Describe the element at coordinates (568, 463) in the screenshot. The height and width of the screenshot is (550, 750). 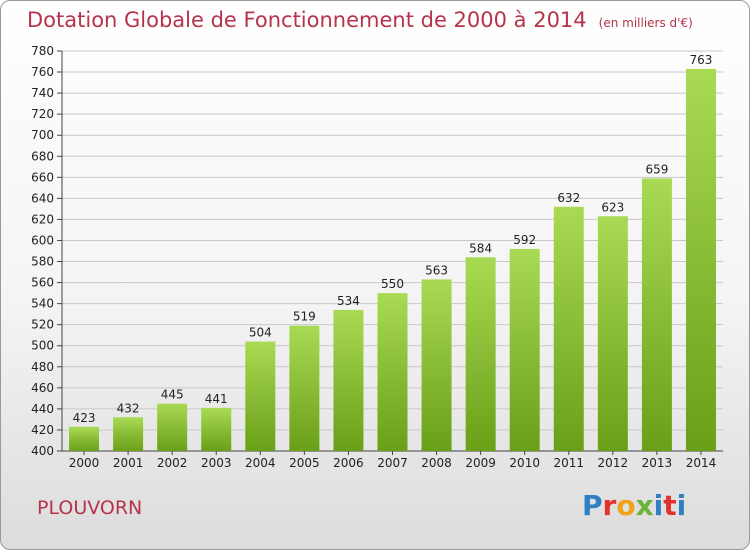
I see `x-tick-label: 2011` at that location.